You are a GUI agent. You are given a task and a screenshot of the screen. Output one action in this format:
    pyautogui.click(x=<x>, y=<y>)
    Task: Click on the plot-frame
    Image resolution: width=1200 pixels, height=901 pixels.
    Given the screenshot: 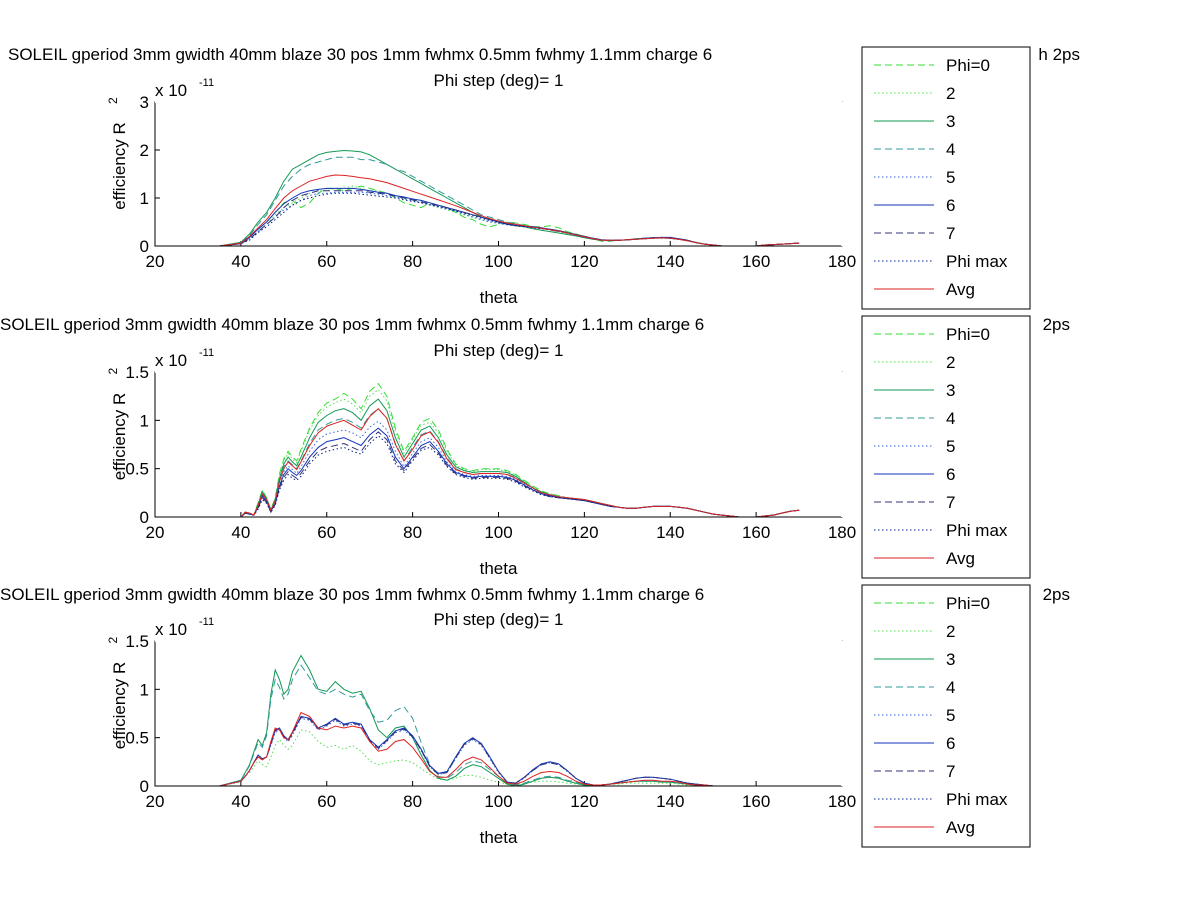 What is the action you would take?
    pyautogui.click(x=498, y=713)
    